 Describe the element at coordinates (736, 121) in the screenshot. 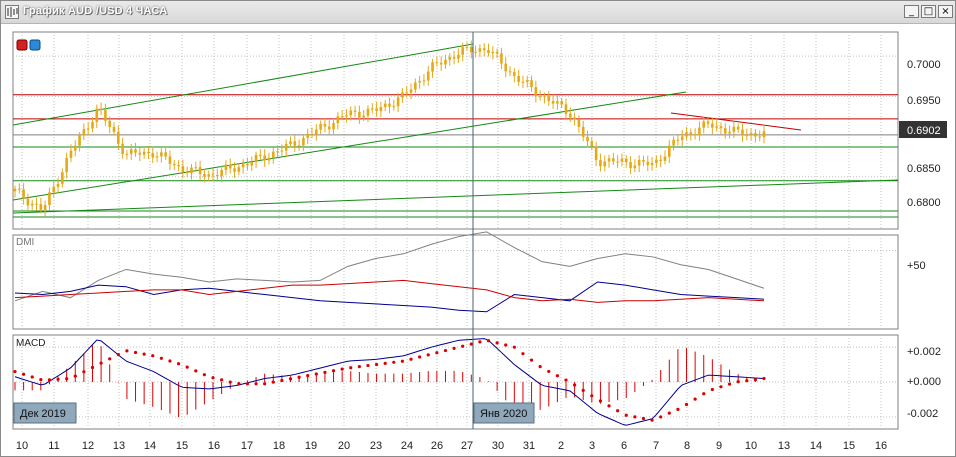

I see `trend-line` at that location.